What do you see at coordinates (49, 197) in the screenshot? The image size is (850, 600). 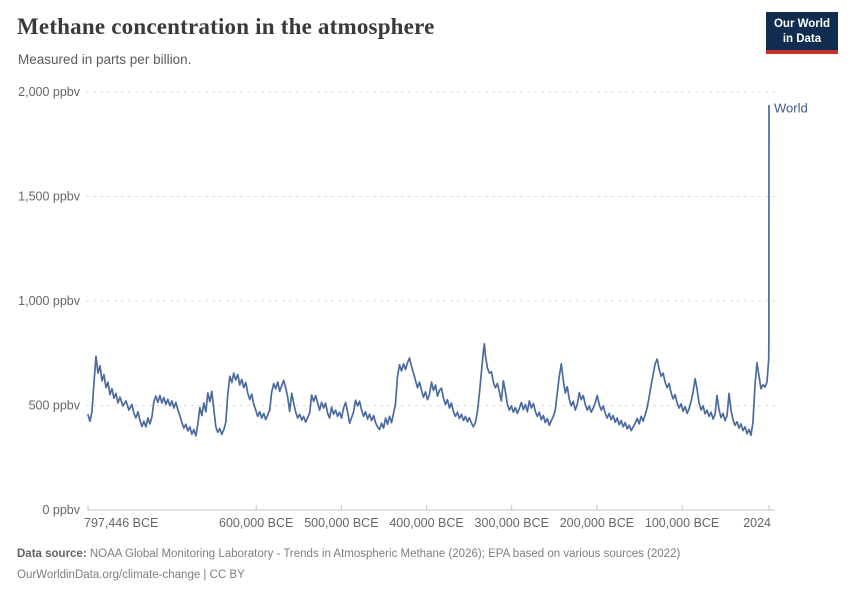 I see `y-tick-label: 1,500 ppbv` at bounding box center [49, 197].